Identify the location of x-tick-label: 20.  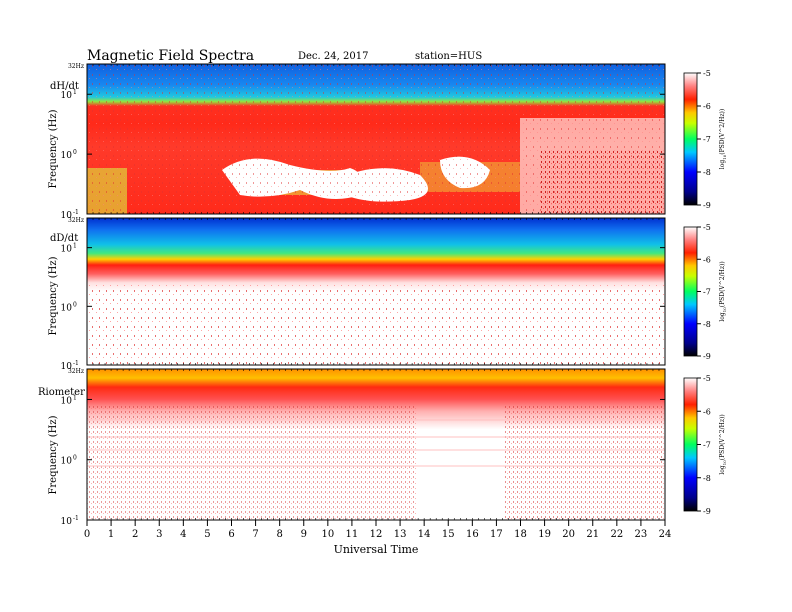
(568, 534).